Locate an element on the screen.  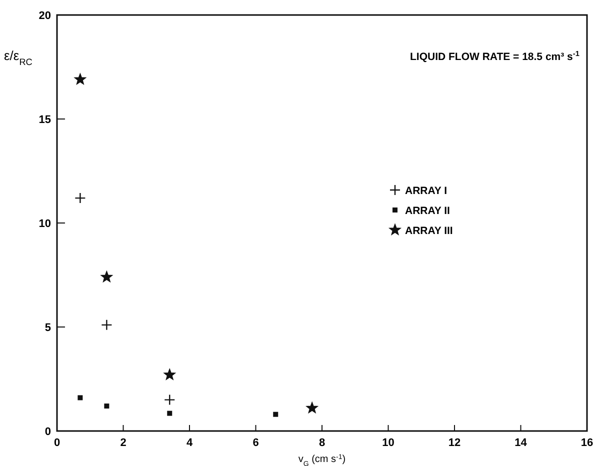
y-tick-label: 0 is located at coordinates (47, 432).